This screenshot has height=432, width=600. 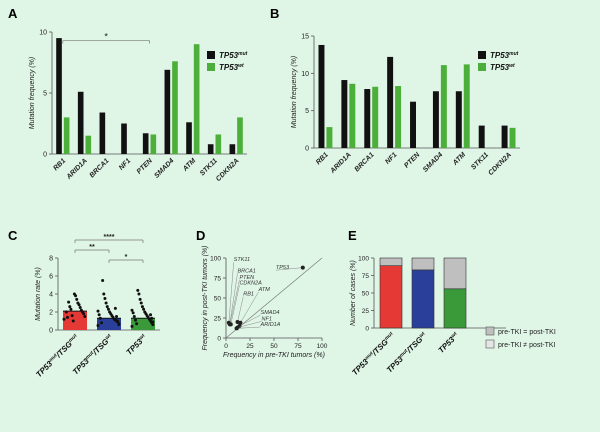 I want to click on x-tick-label: 50, so click(x=274, y=346).